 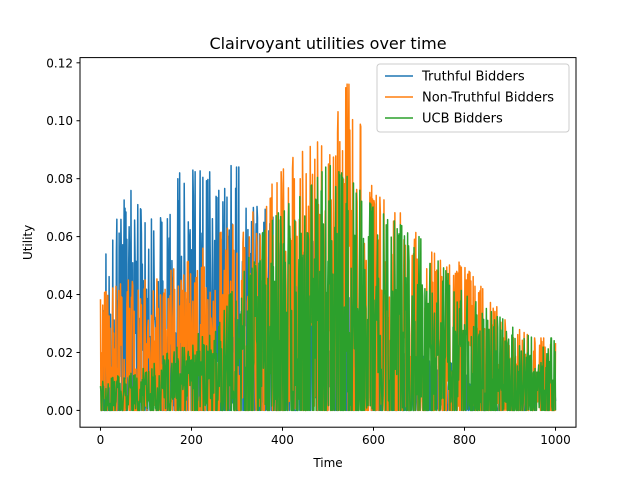 What do you see at coordinates (59, 353) in the screenshot?
I see `y-tick-label: 0.02` at bounding box center [59, 353].